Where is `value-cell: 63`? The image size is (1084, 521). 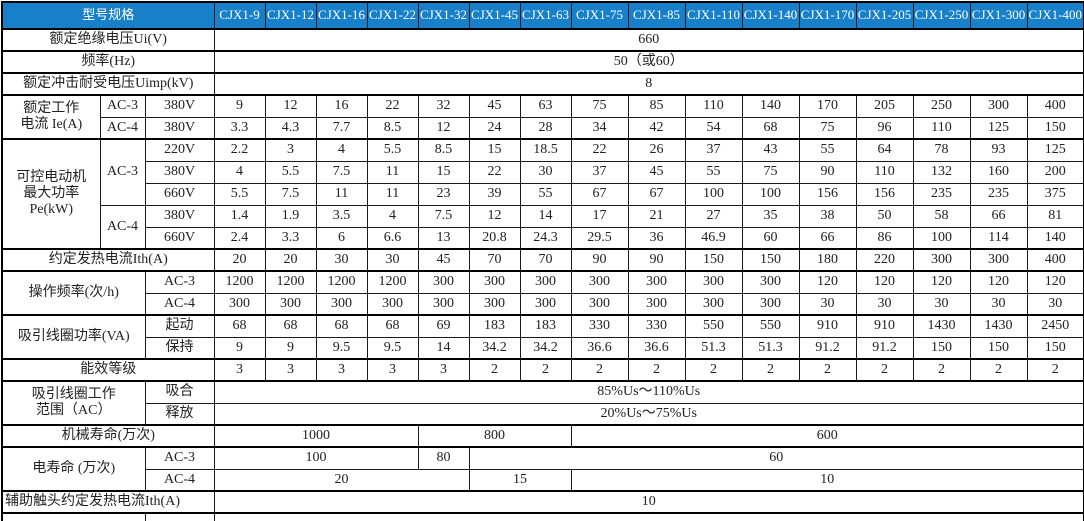
value-cell: 63 is located at coordinates (545, 106).